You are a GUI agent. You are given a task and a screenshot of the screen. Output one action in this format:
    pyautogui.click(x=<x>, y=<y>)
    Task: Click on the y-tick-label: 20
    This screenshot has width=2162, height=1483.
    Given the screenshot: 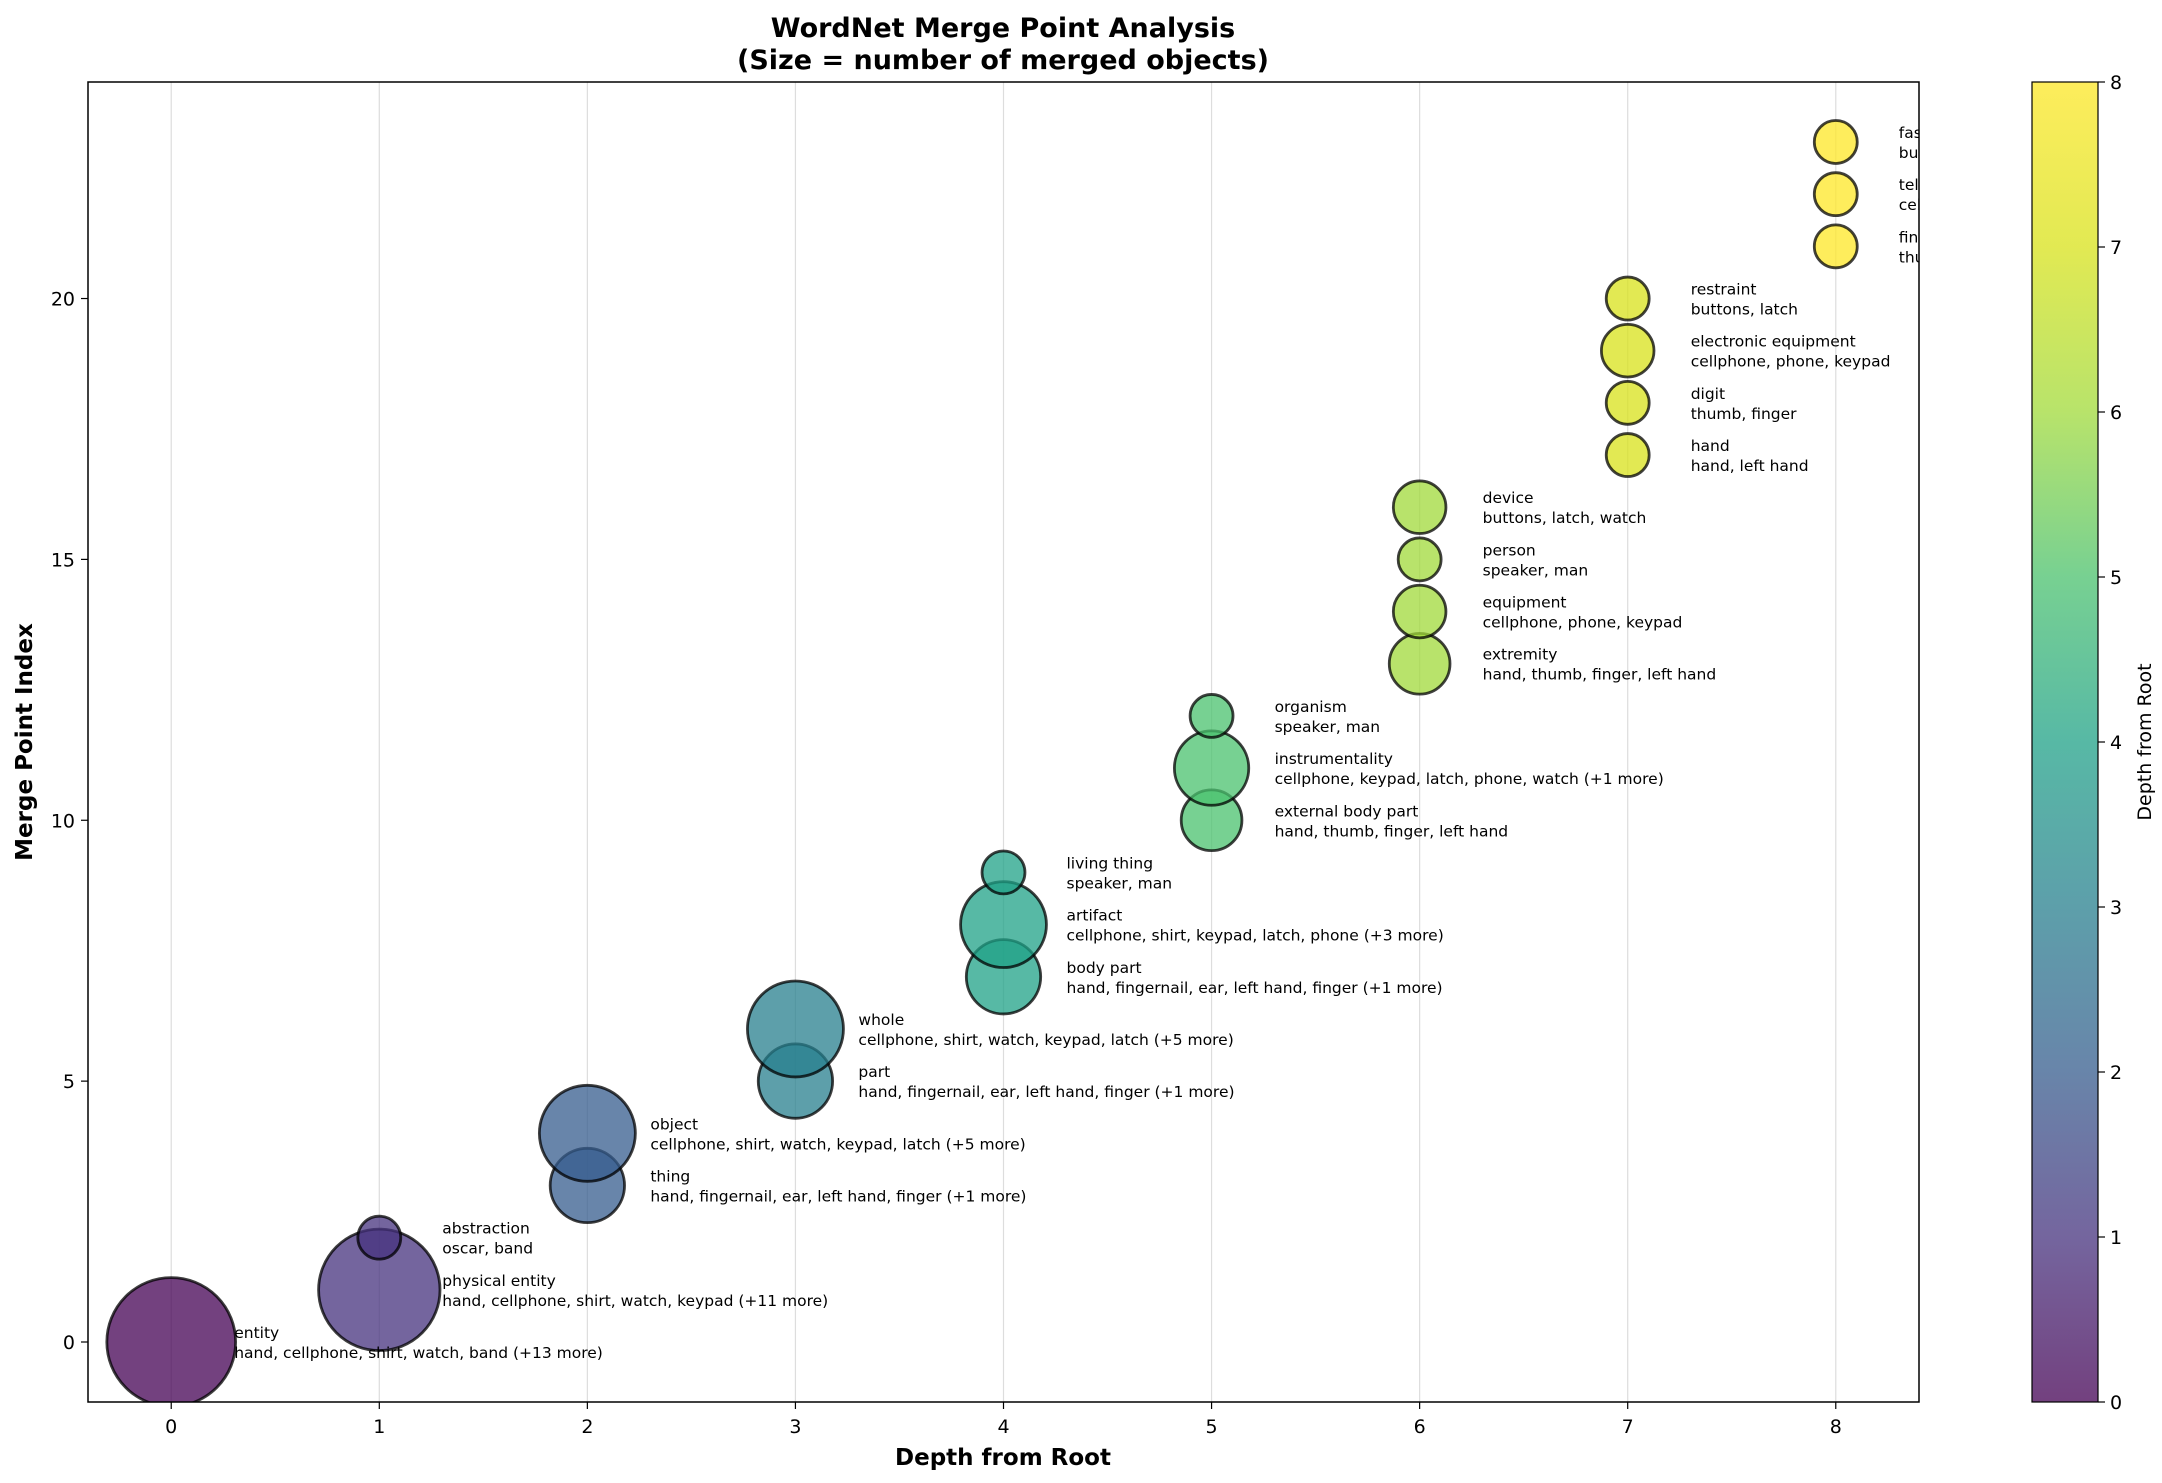 What is the action you would take?
    pyautogui.click(x=63, y=300)
    